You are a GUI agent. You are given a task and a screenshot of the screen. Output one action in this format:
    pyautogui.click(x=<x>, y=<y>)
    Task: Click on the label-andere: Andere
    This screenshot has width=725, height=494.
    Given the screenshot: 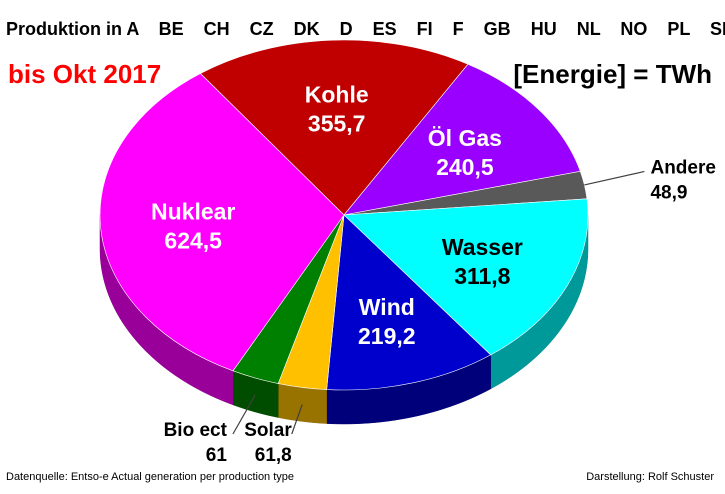 What is the action you would take?
    pyautogui.click(x=682, y=167)
    